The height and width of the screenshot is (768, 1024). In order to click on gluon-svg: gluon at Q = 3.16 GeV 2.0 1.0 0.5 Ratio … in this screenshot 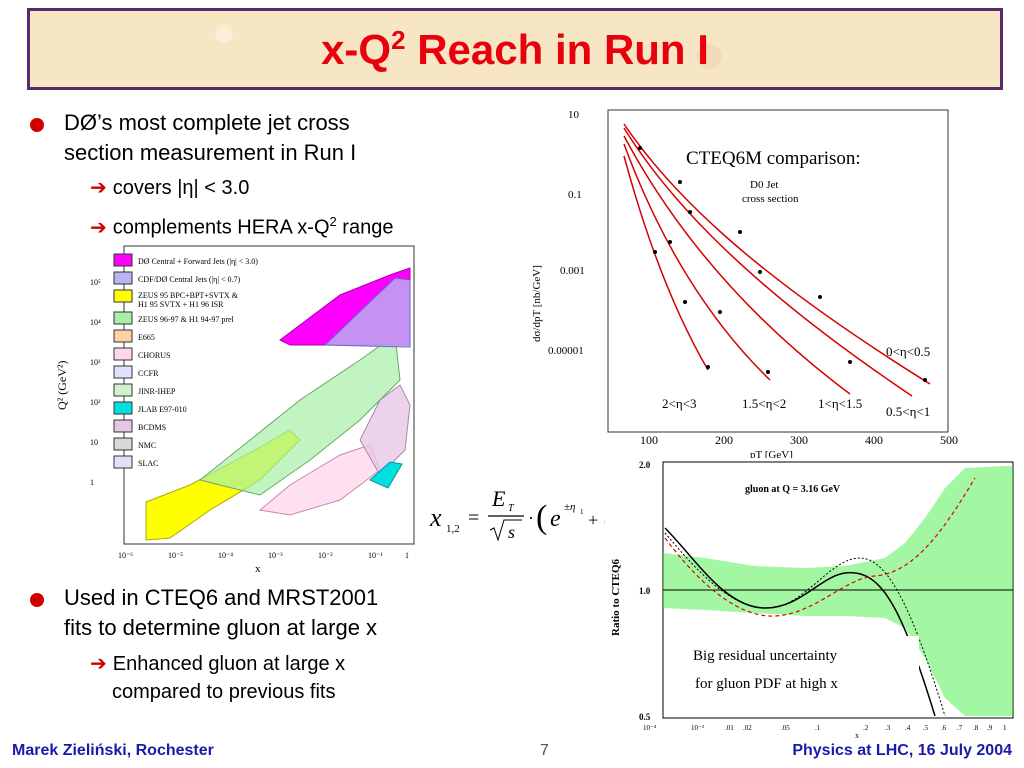, I will do `click(812, 600)`.